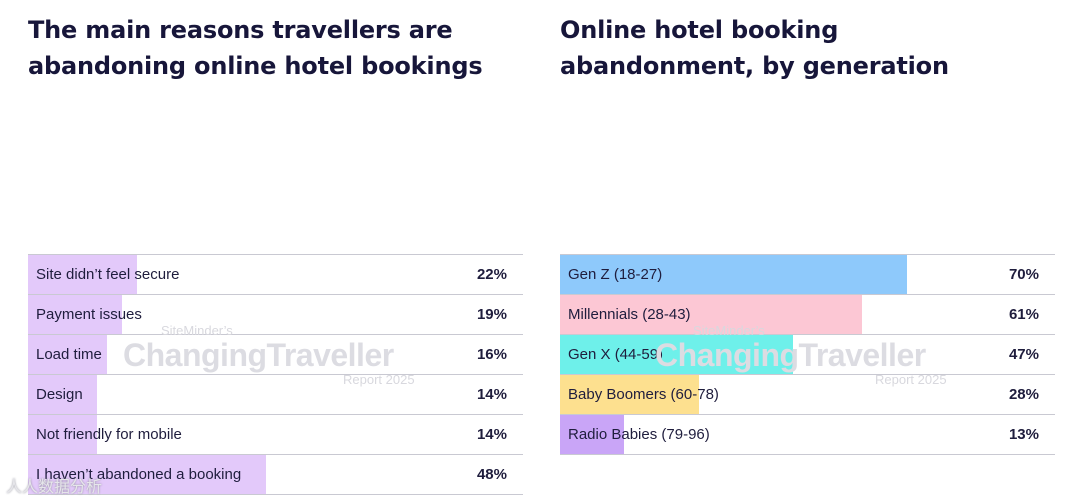  Describe the element at coordinates (108, 274) in the screenshot. I see `bar-label: Site didn’t feel secure` at that location.